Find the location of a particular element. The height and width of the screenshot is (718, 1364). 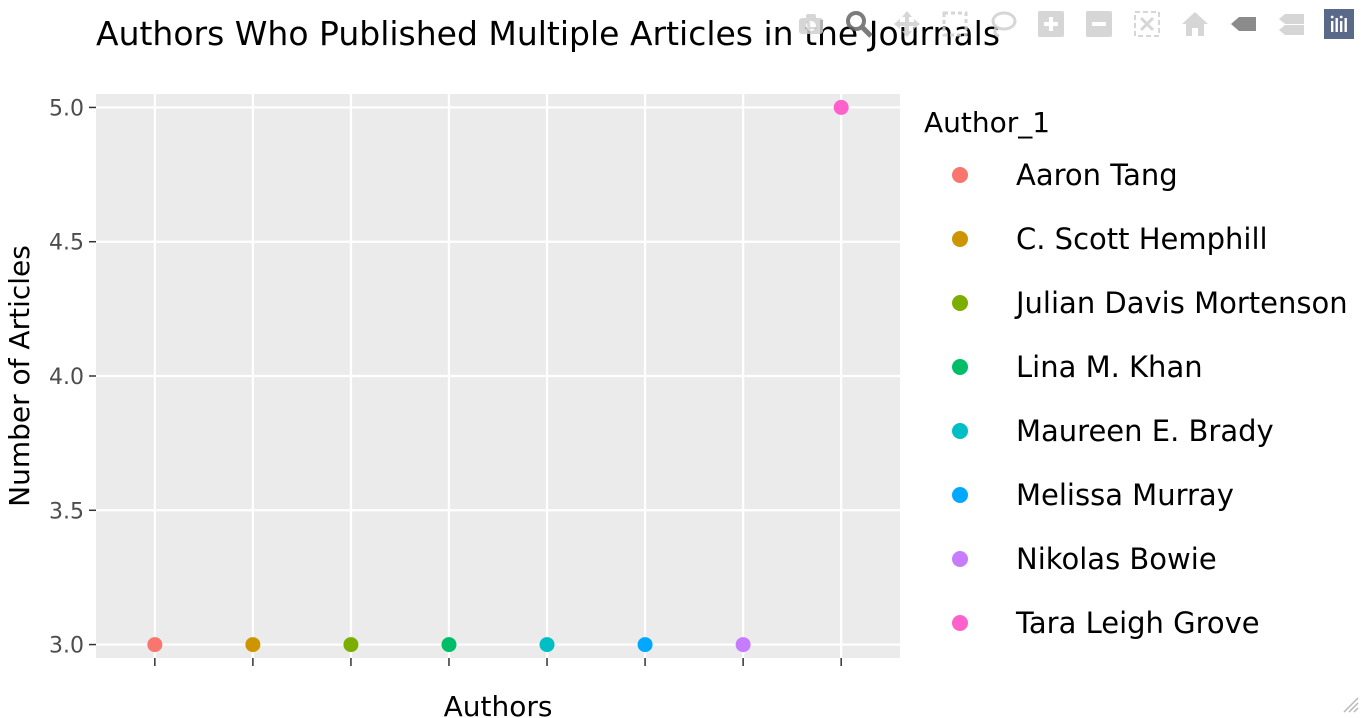

camera-icon is located at coordinates (811, 24).